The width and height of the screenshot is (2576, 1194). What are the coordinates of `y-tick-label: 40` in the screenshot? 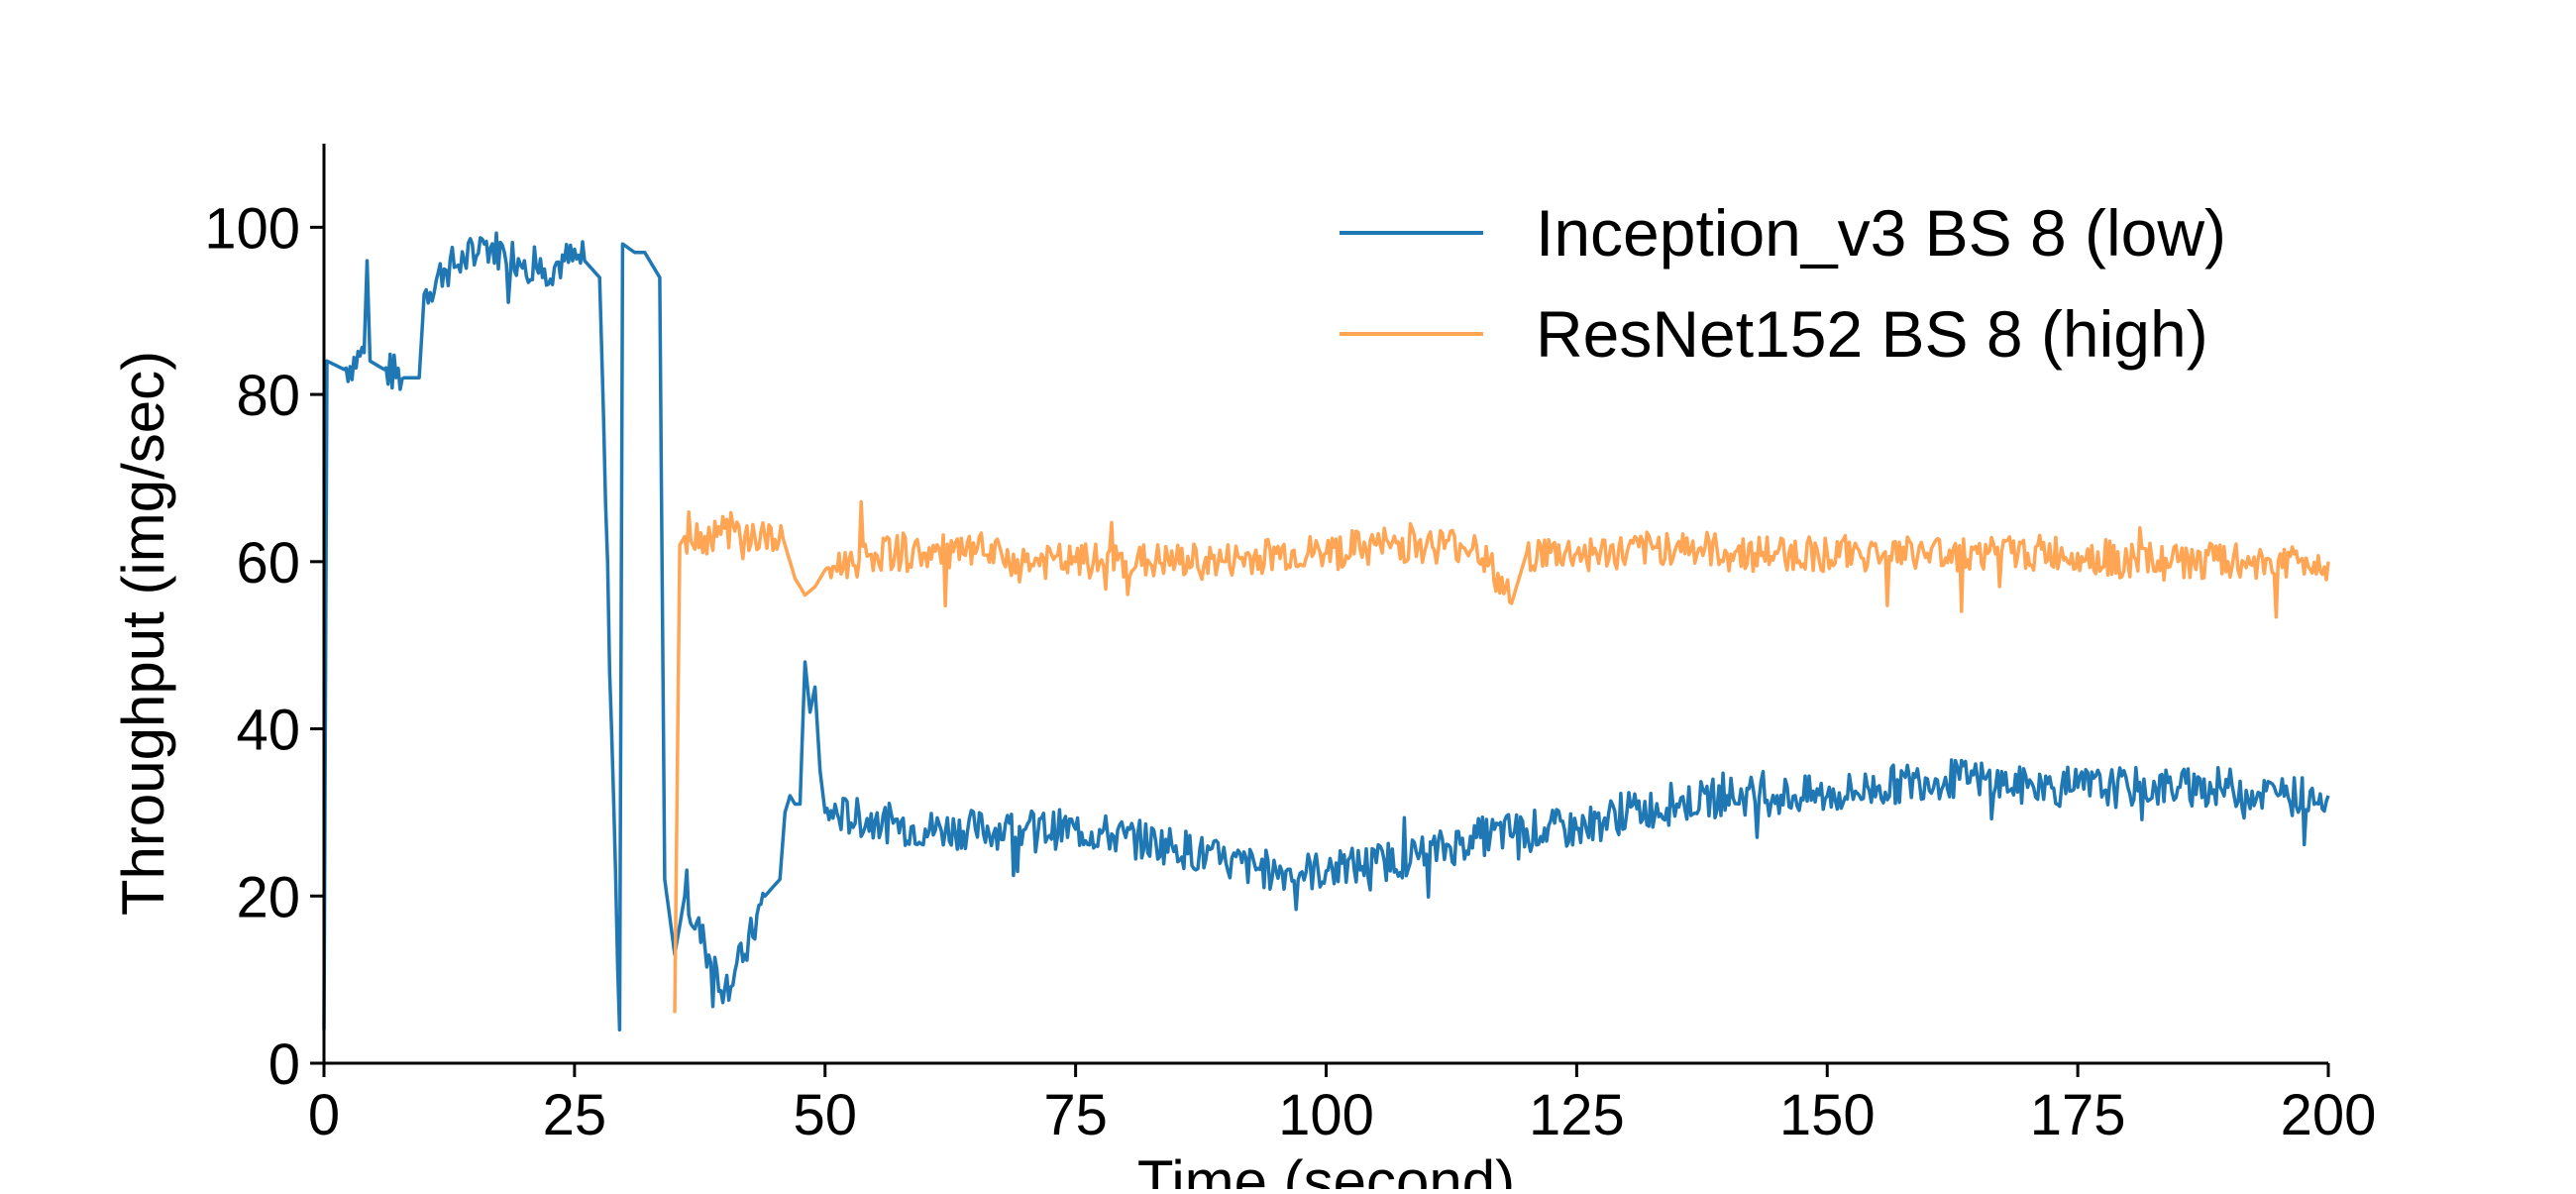 It's located at (268, 731).